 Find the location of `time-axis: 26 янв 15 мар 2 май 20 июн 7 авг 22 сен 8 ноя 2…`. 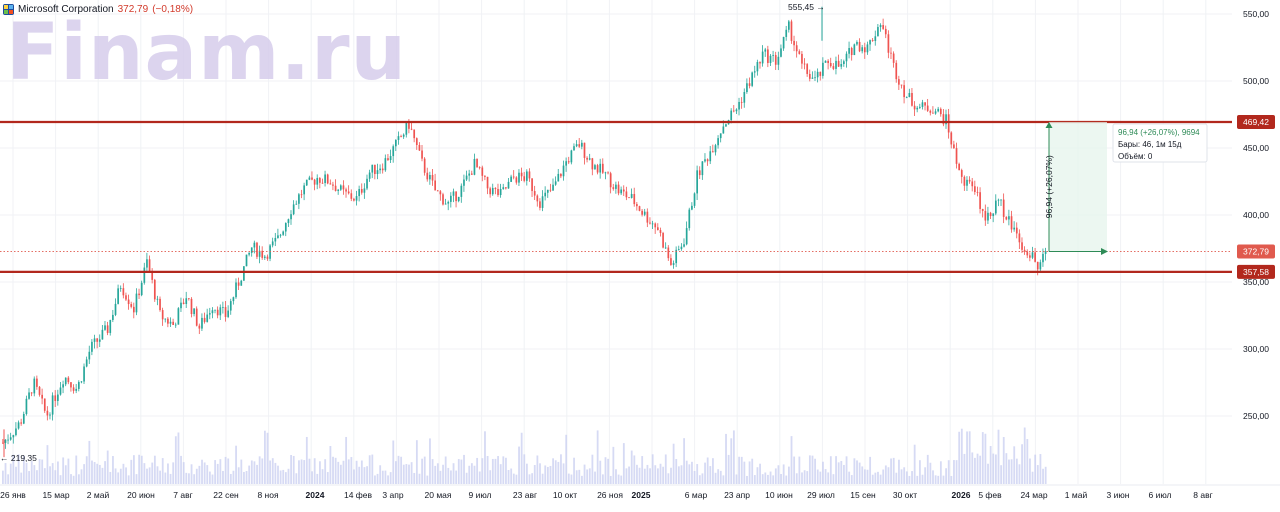

time-axis: 26 янв 15 мар 2 май 20 июн 7 авг 22 сен 8 ноя 2… is located at coordinates (606, 495).